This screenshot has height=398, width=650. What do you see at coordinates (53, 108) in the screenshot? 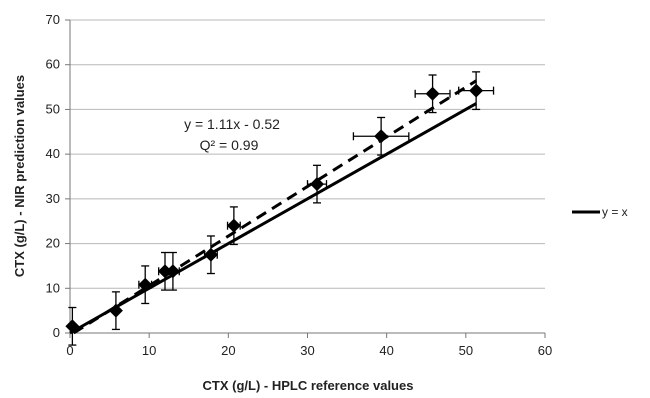
I see `y-tick-label: 50` at bounding box center [53, 108].